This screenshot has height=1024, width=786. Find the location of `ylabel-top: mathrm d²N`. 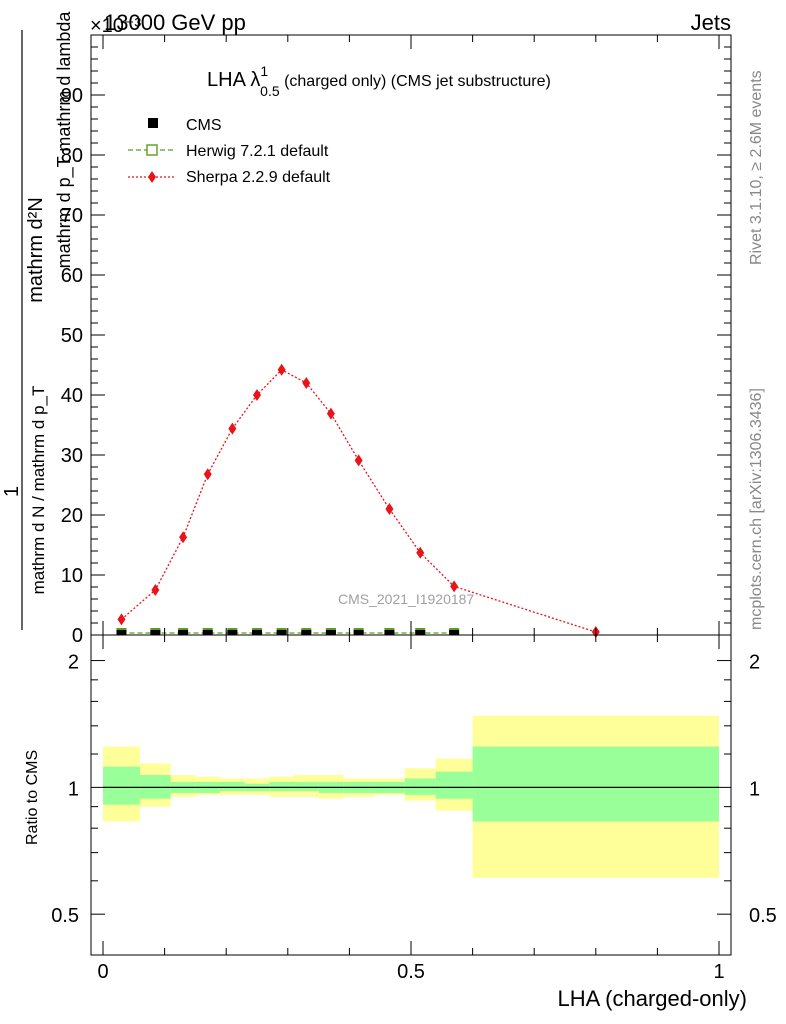

ylabel-top: mathrm d²N is located at coordinates (36, 250).